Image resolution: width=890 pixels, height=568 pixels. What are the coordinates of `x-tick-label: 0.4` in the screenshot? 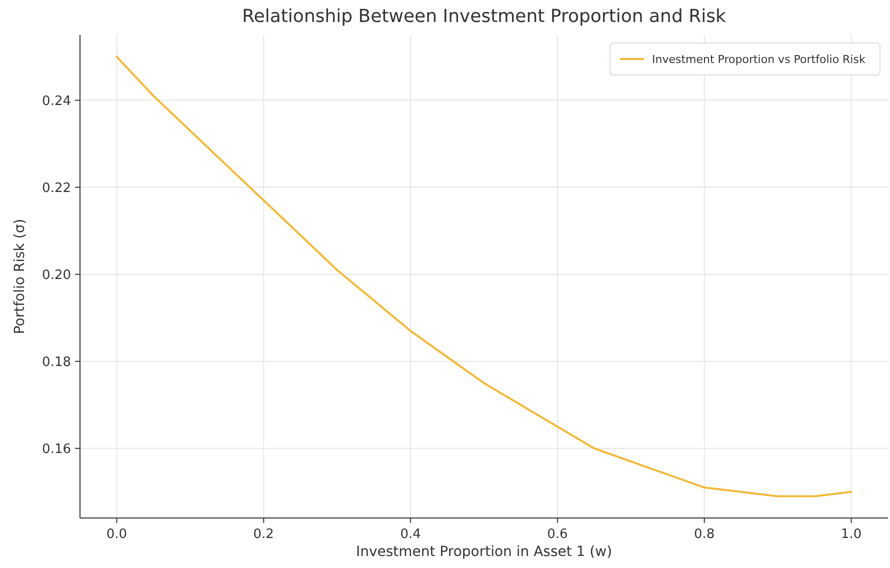 It's located at (410, 534).